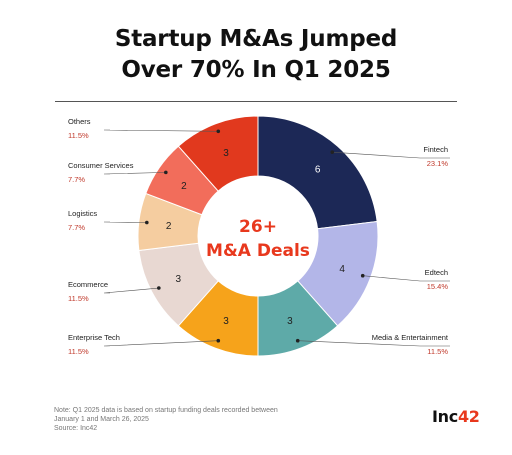 This screenshot has height=455, width=512. What do you see at coordinates (184, 186) in the screenshot?
I see `slice-value-consumer-services: 2` at bounding box center [184, 186].